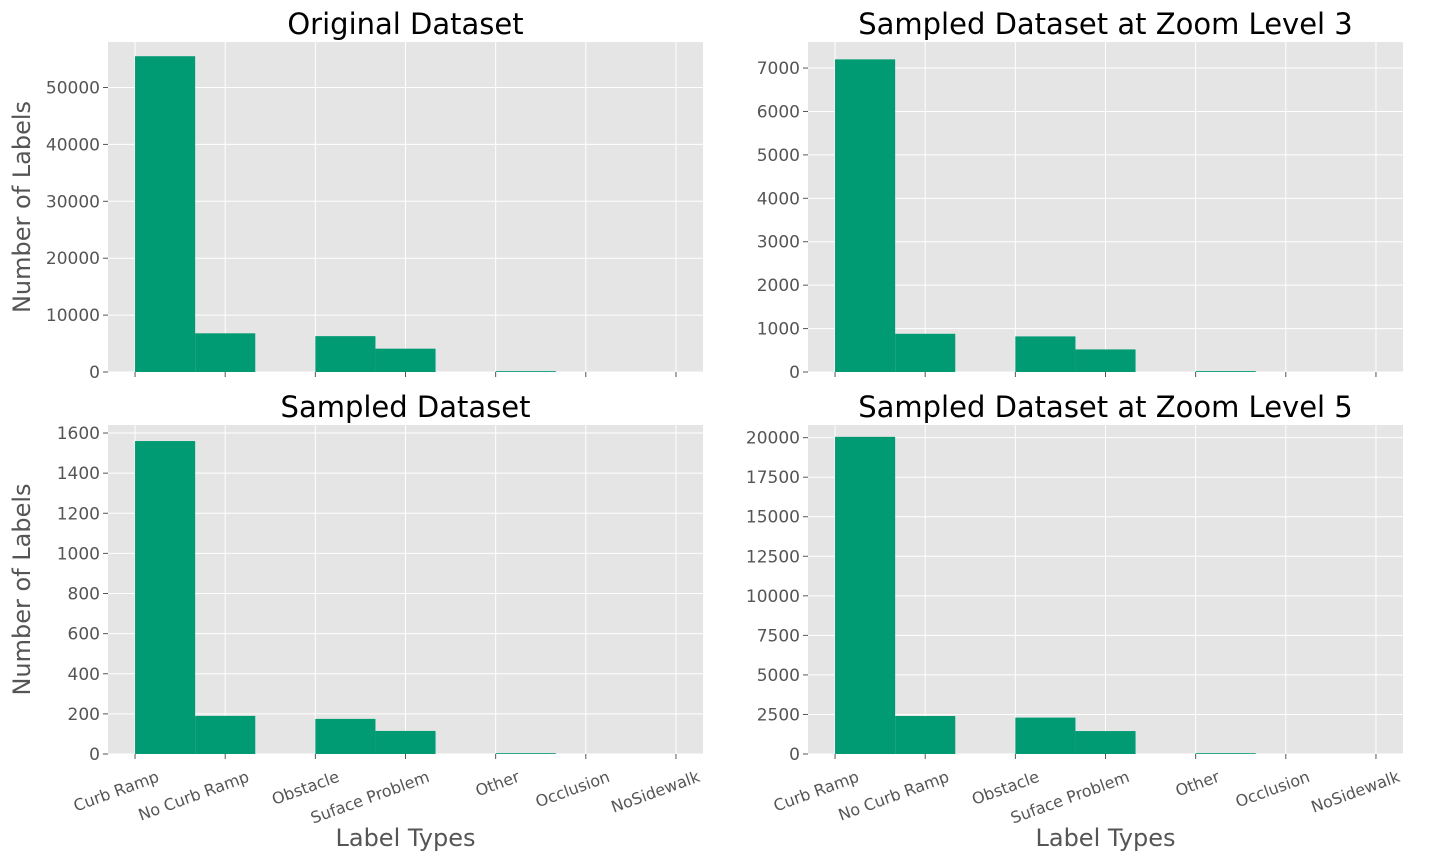 The width and height of the screenshot is (1440, 868). I want to click on y-tick-label: 1400, so click(78, 474).